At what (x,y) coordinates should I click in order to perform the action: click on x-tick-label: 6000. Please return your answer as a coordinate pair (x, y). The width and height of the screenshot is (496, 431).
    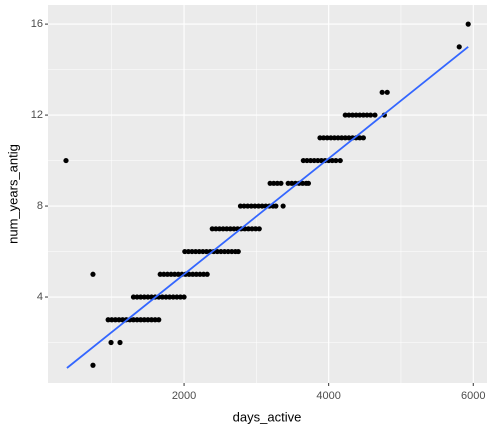
    Looking at the image, I should click on (473, 396).